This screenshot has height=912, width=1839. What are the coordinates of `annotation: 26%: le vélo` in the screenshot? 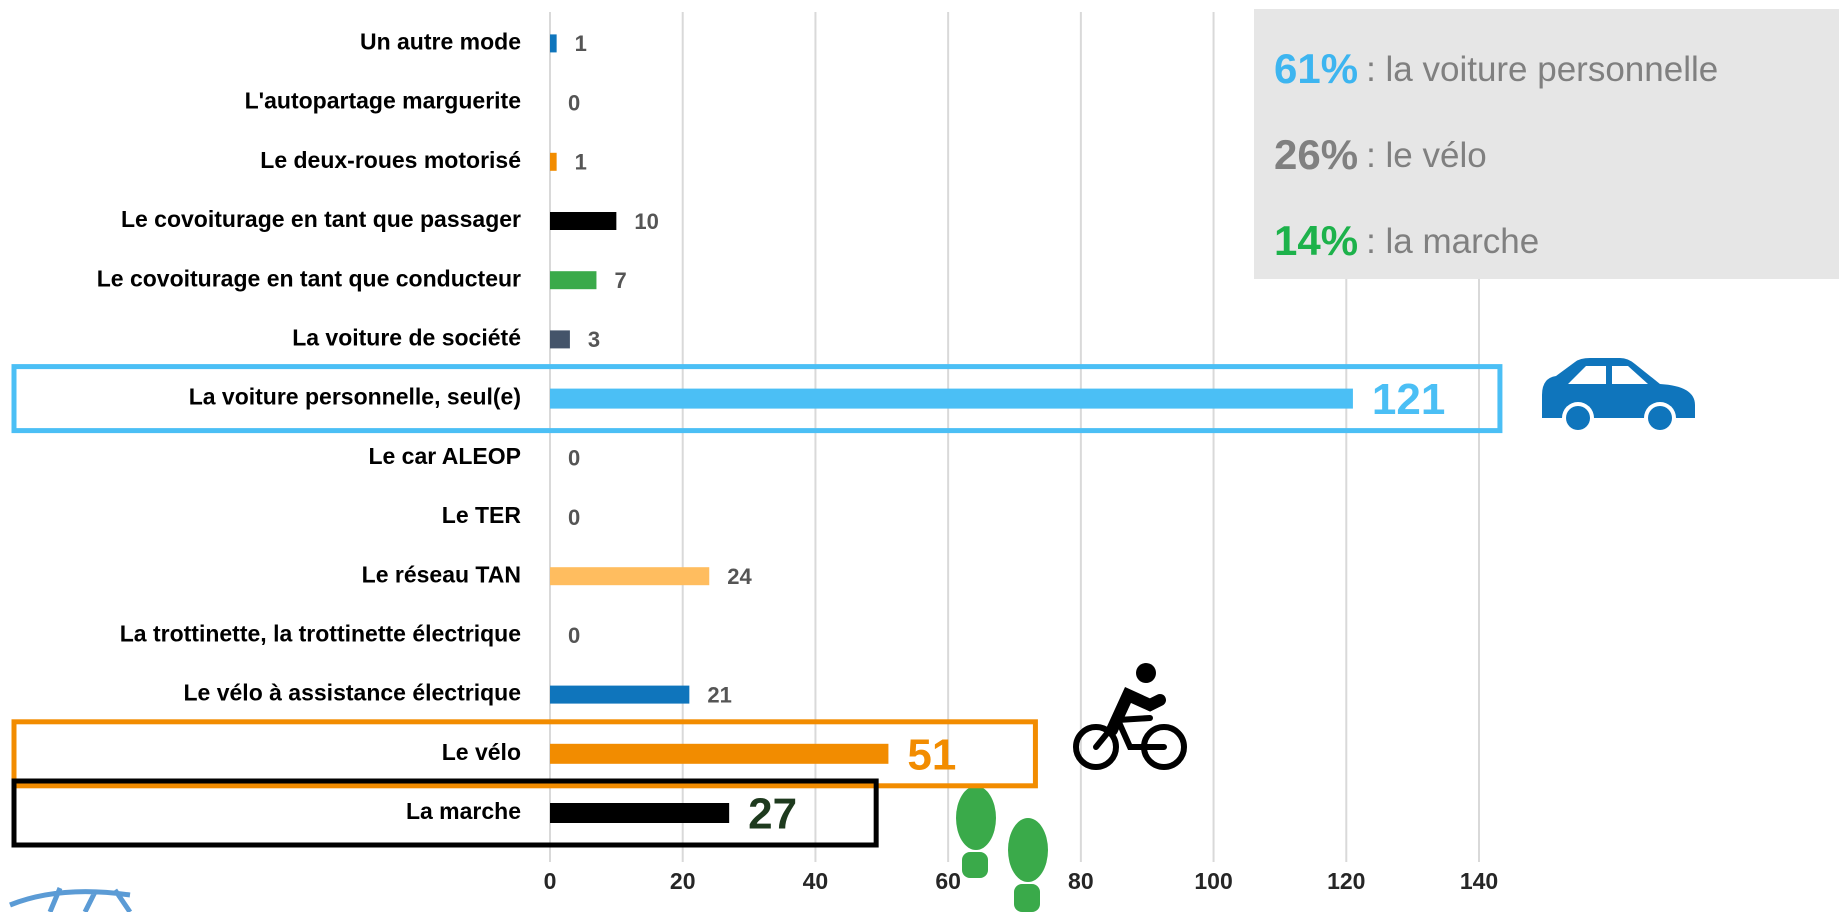 It's located at (1380, 154).